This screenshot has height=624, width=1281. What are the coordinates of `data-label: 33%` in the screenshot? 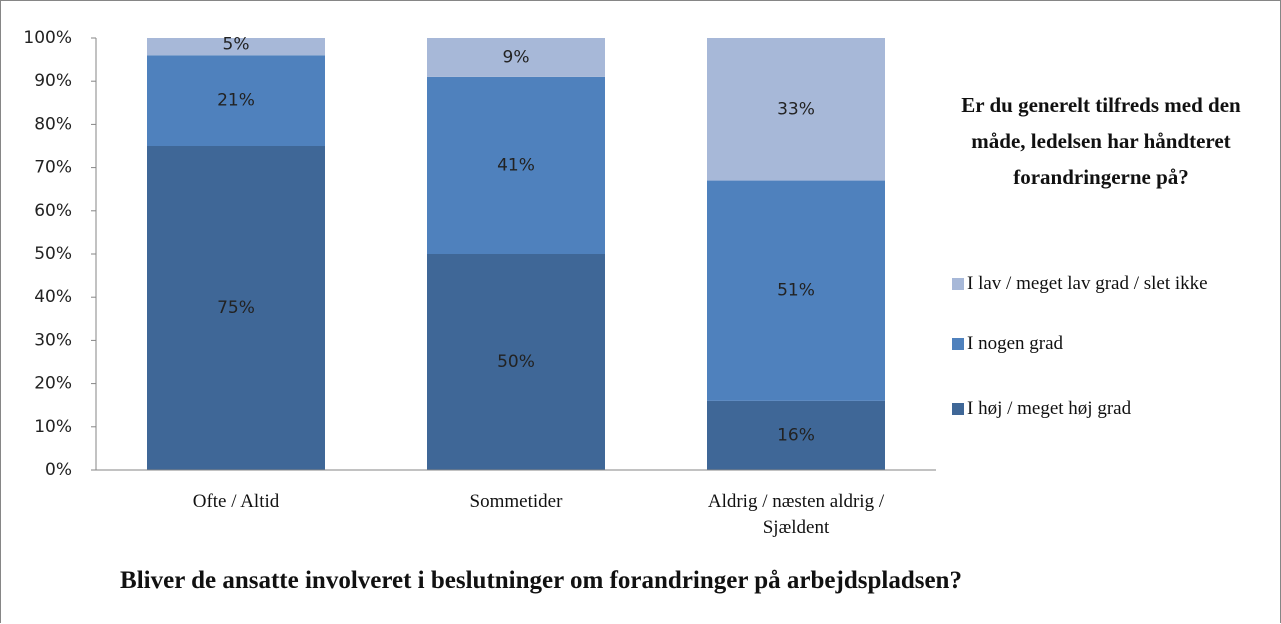 It's located at (796, 109).